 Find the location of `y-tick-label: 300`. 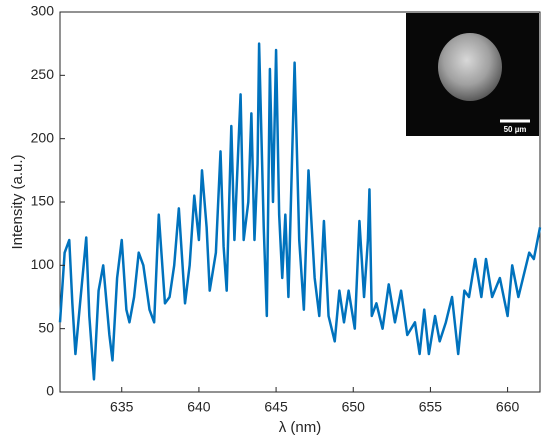

y-tick-label: 300 is located at coordinates (43, 11).